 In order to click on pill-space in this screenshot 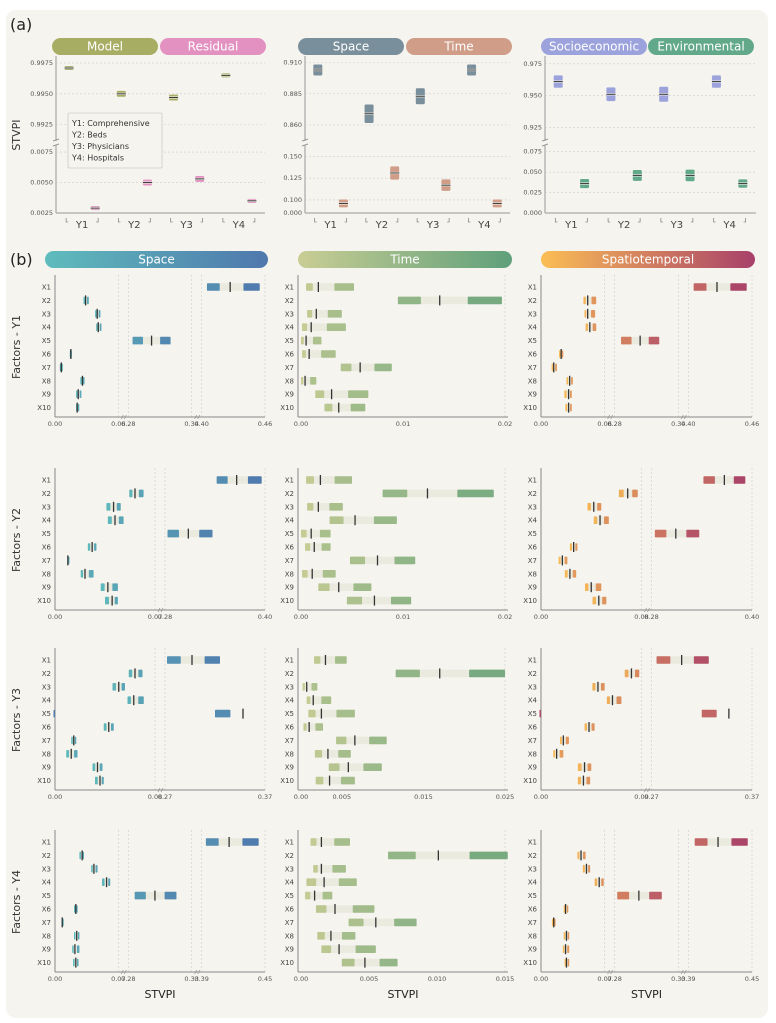, I will do `click(351, 46)`.